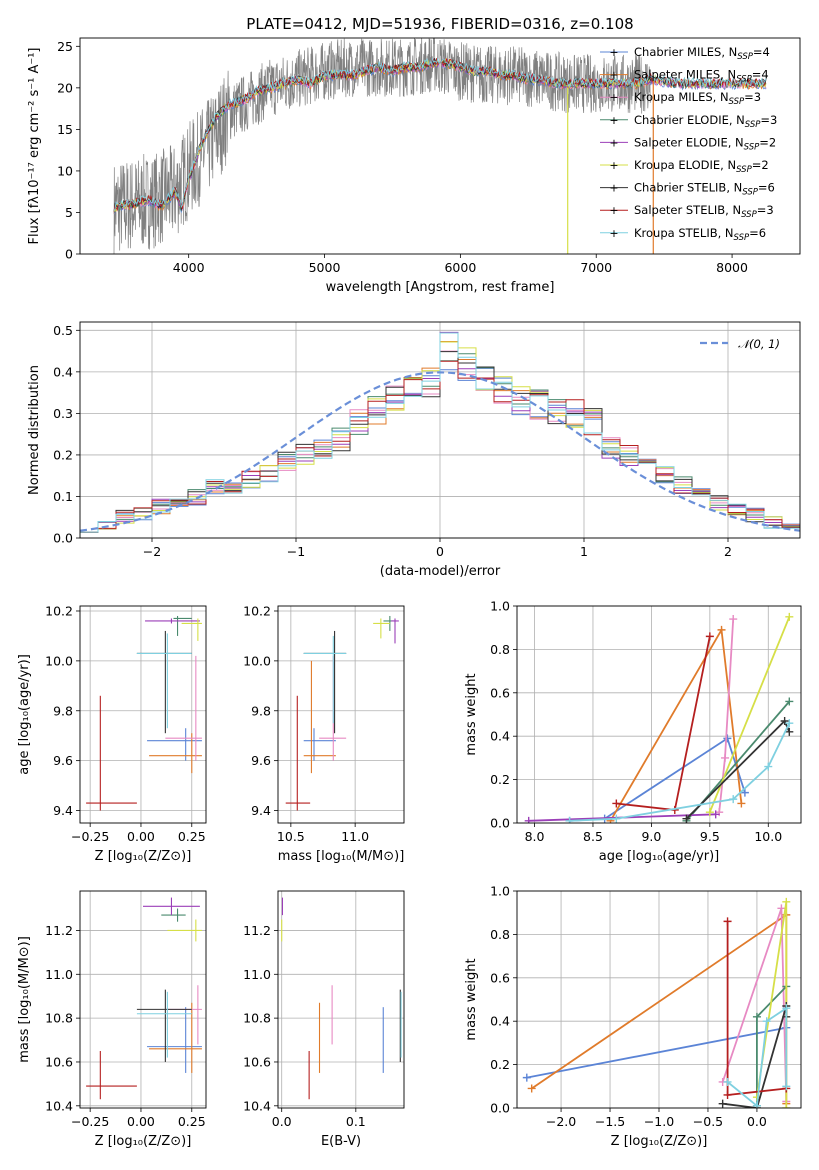 This screenshot has height=1170, width=819. Describe the element at coordinates (708, 1121) in the screenshot. I see `x-tick-label: −0.5` at that location.